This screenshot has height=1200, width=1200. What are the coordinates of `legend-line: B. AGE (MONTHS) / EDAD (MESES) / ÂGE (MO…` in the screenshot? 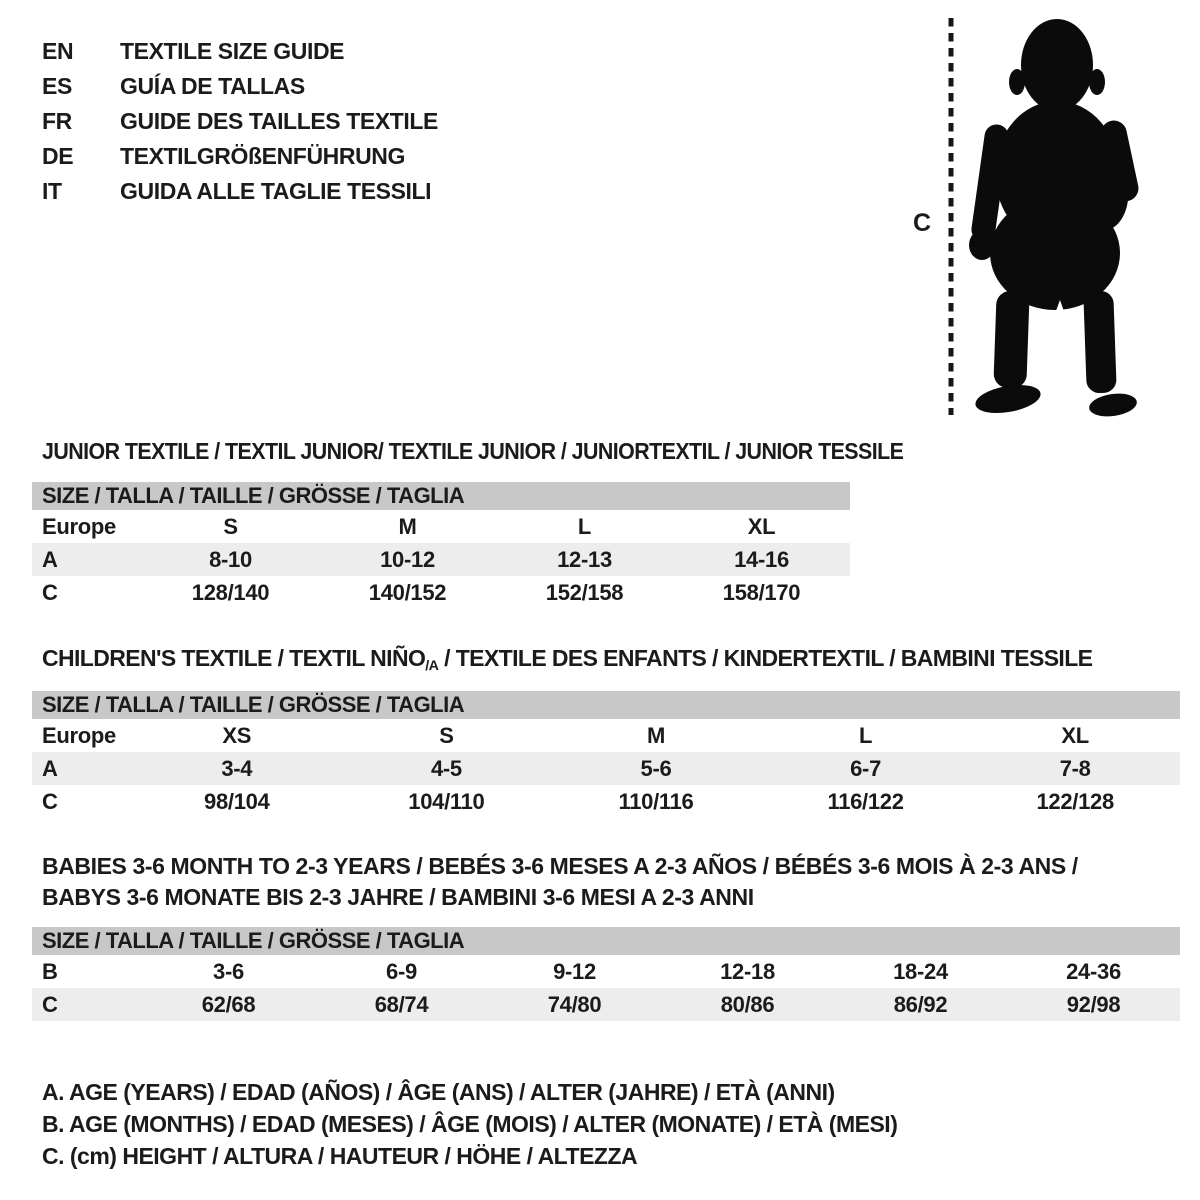 It's located at (470, 1124).